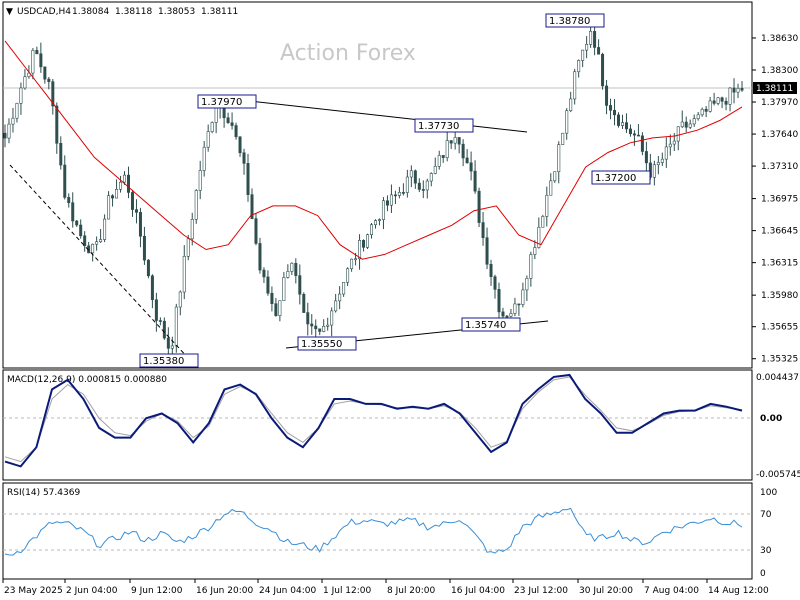 This screenshot has width=800, height=600. I want to click on macd-tick-bottom: -0.005745, so click(778, 475).